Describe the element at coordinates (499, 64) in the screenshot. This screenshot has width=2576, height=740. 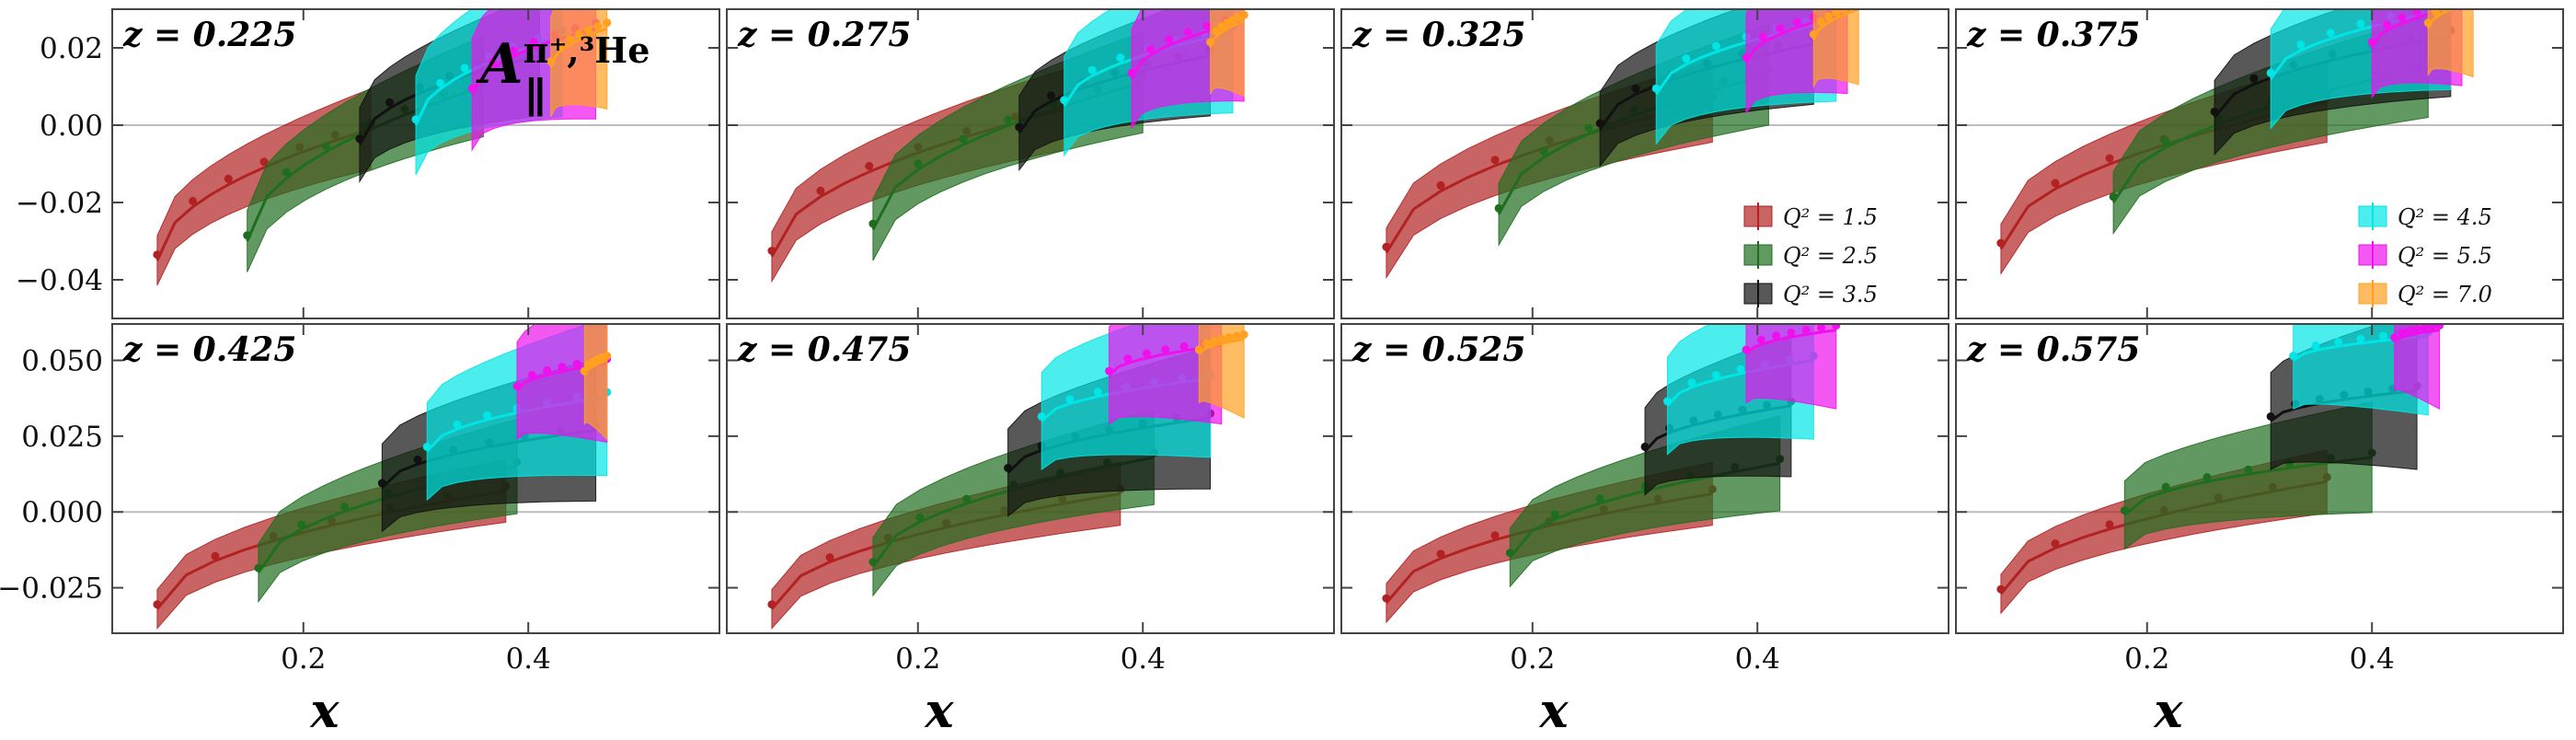
I see `figure-label-main: A` at that location.